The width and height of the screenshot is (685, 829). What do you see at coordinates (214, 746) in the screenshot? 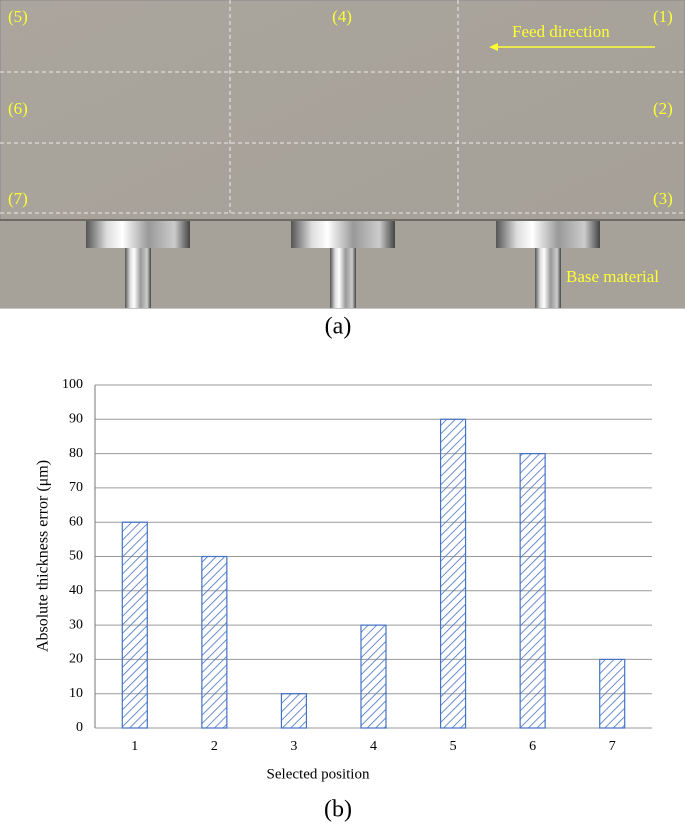
I see `x-tick-label: 2` at bounding box center [214, 746].